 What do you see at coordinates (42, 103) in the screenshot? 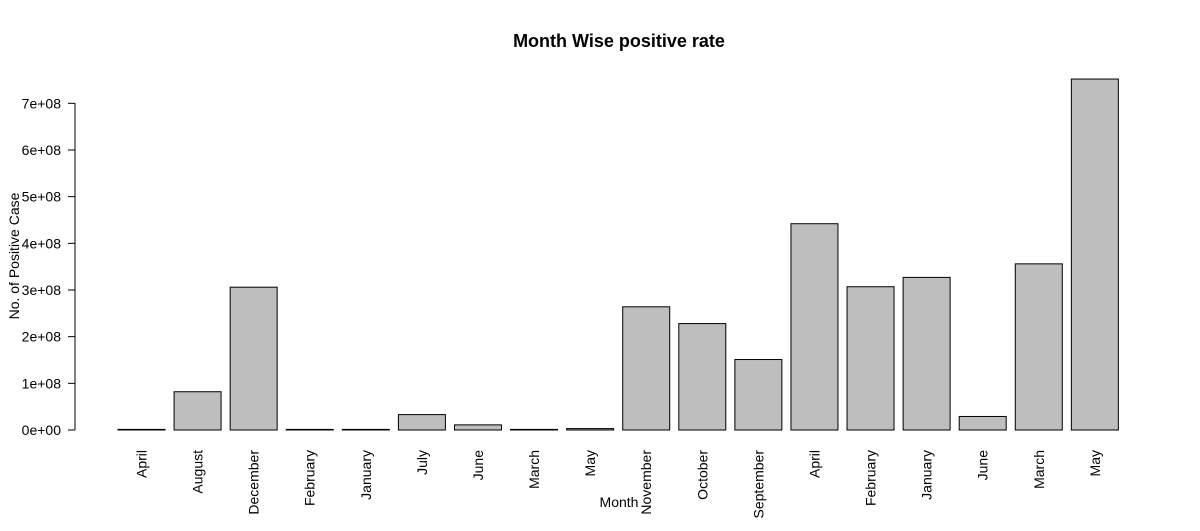
I see `y-tick-label: 7e+08` at bounding box center [42, 103].